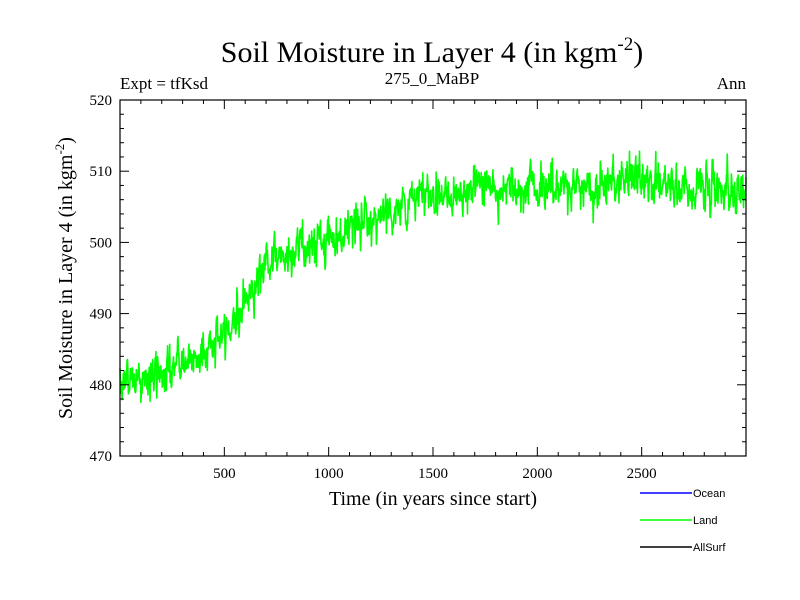 The width and height of the screenshot is (800, 600). Describe the element at coordinates (732, 83) in the screenshot. I see `subtitle-season: Ann` at that location.